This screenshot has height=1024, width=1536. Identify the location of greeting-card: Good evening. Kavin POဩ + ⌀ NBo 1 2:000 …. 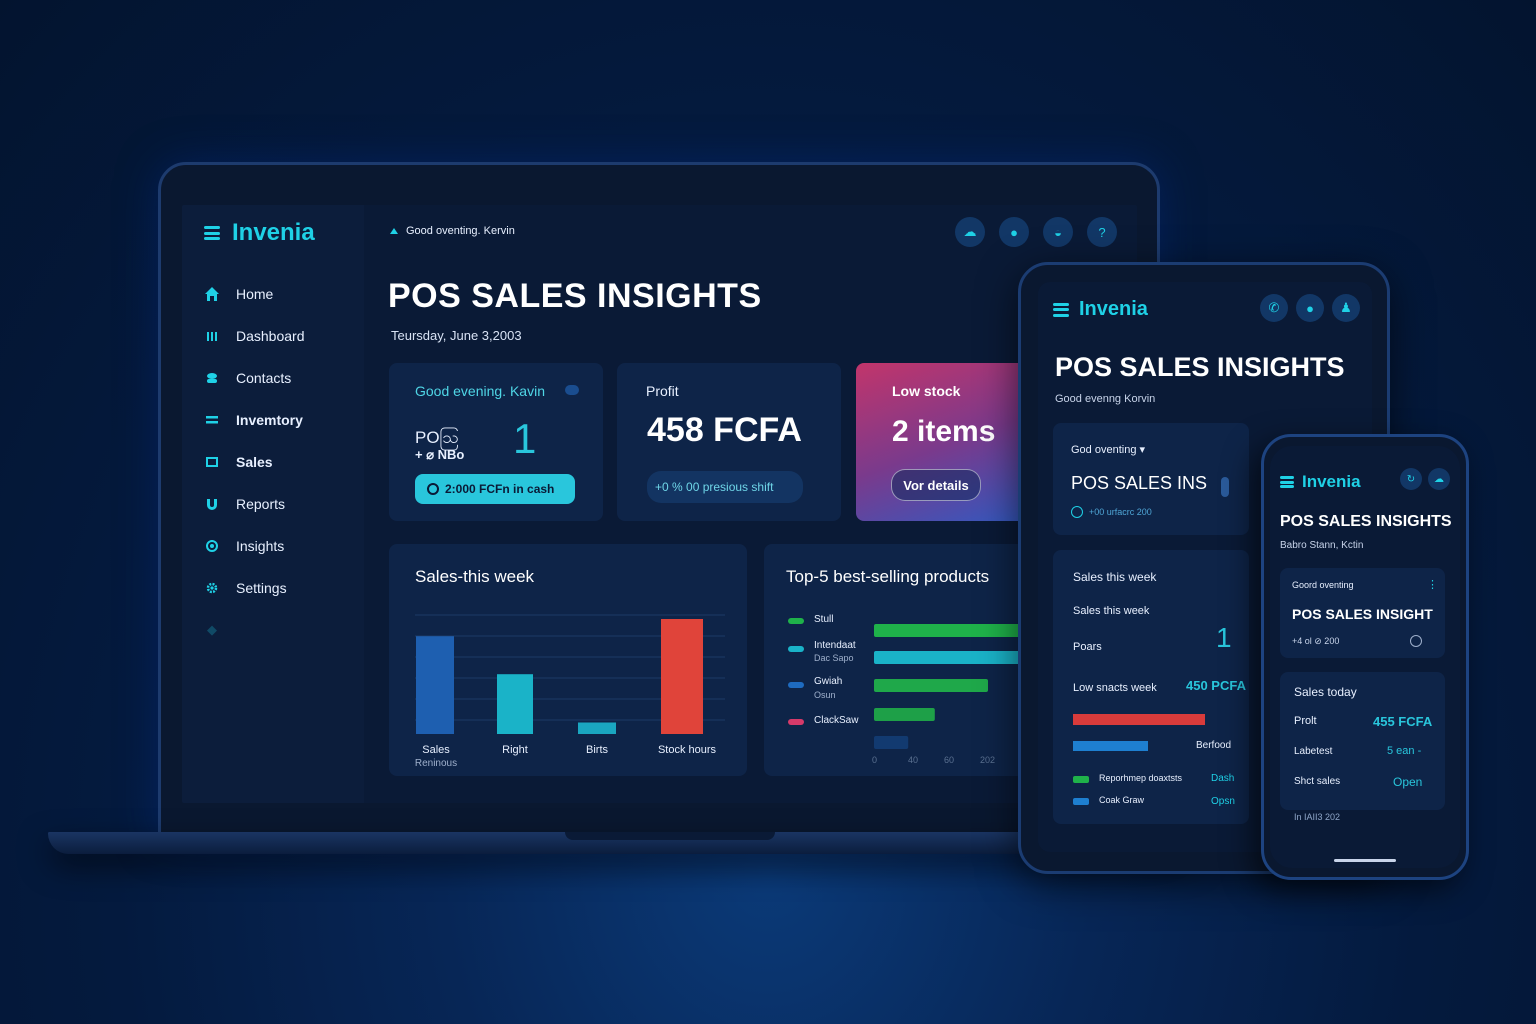
(496, 442).